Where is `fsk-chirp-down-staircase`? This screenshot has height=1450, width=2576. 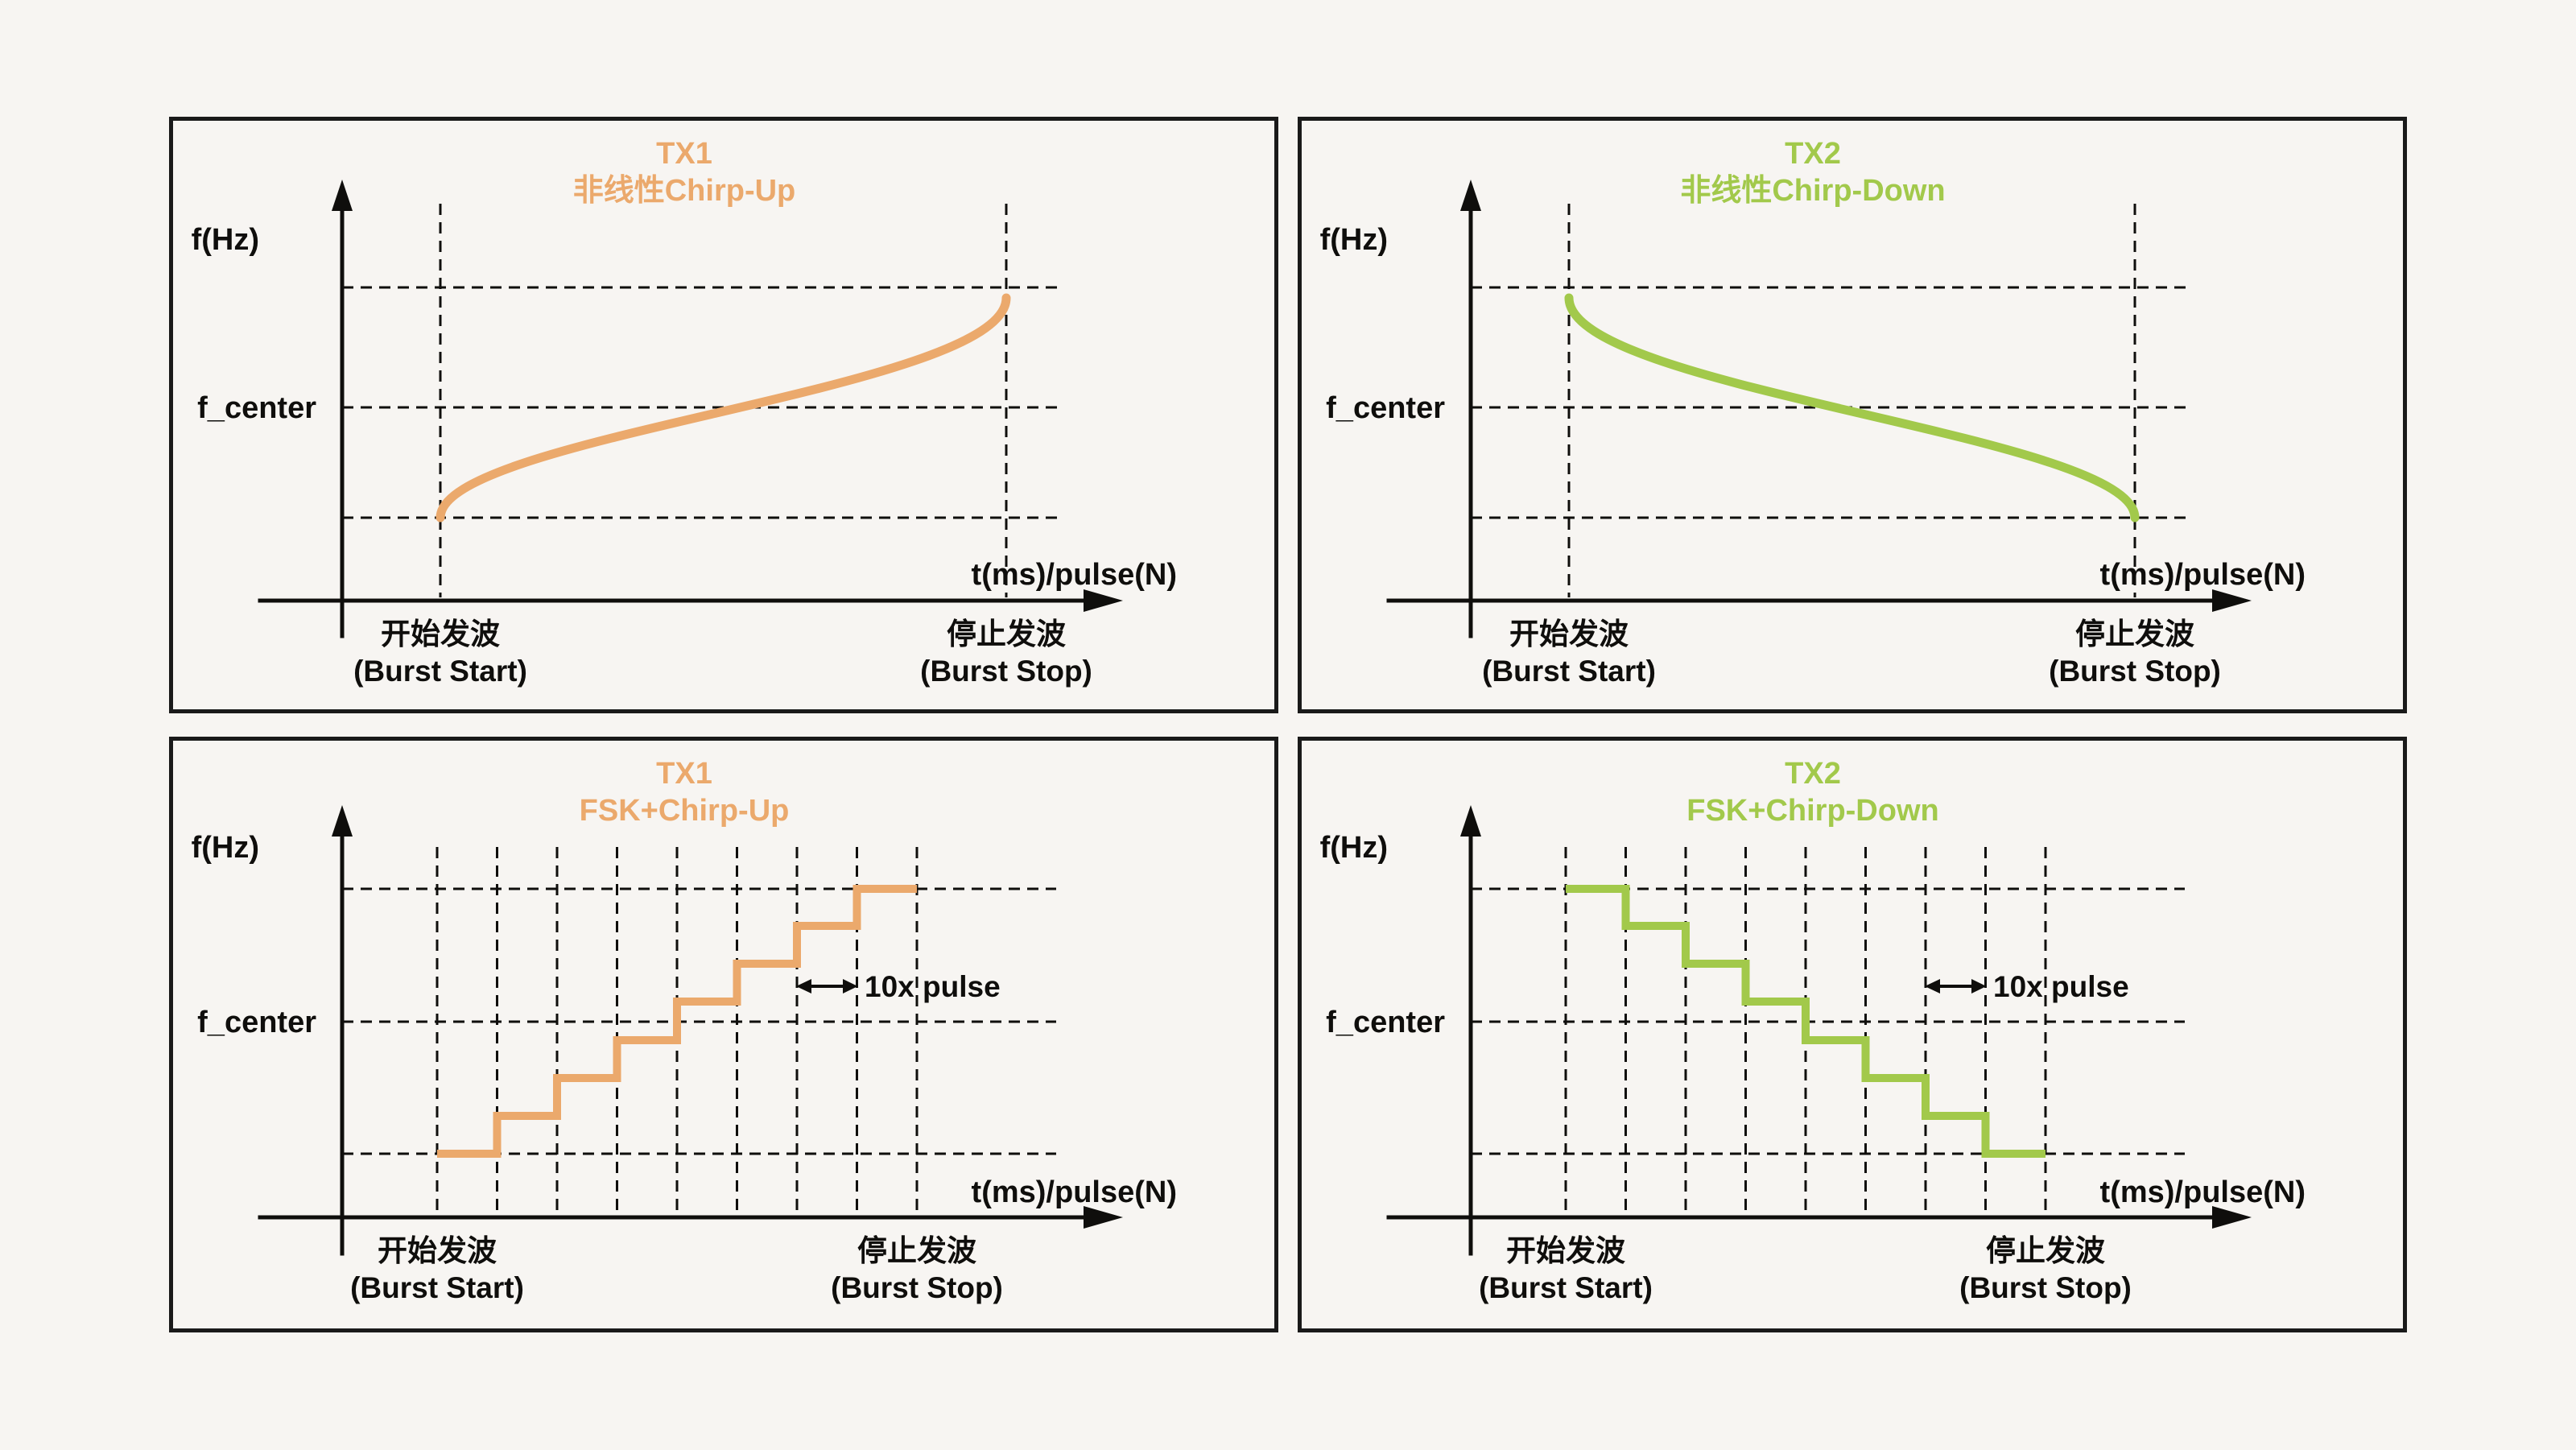 fsk-chirp-down-staircase is located at coordinates (1806, 1021).